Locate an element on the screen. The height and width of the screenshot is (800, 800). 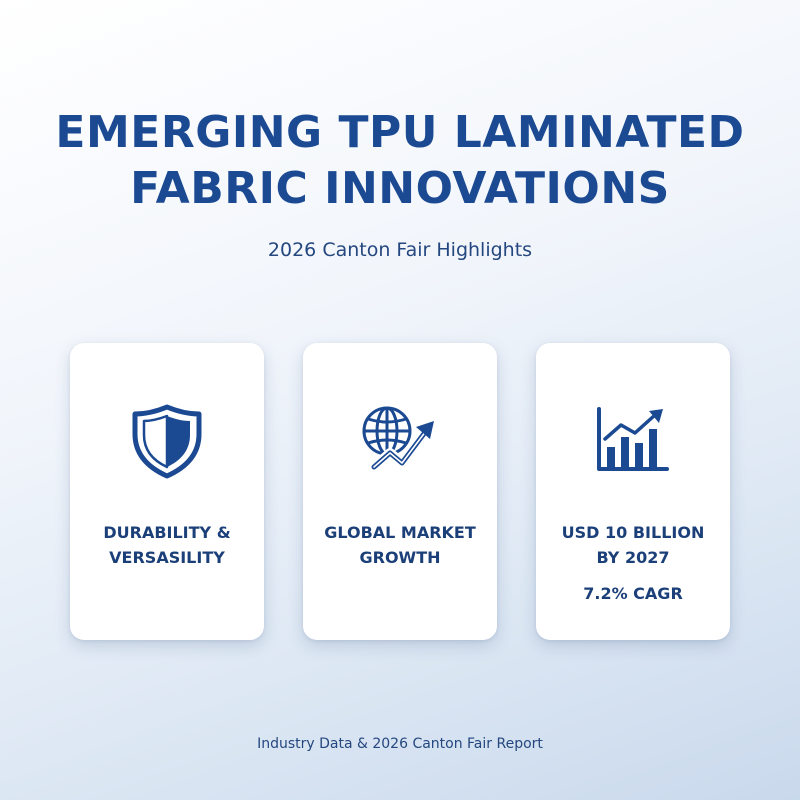
card-durability-label: DURABILITY & VERSASILITY is located at coordinates (167, 545).